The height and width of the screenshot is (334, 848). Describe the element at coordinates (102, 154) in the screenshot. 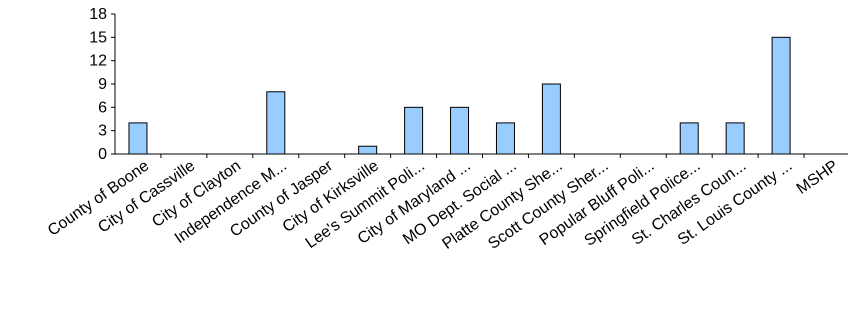

I see `y-tick-label: 0` at that location.